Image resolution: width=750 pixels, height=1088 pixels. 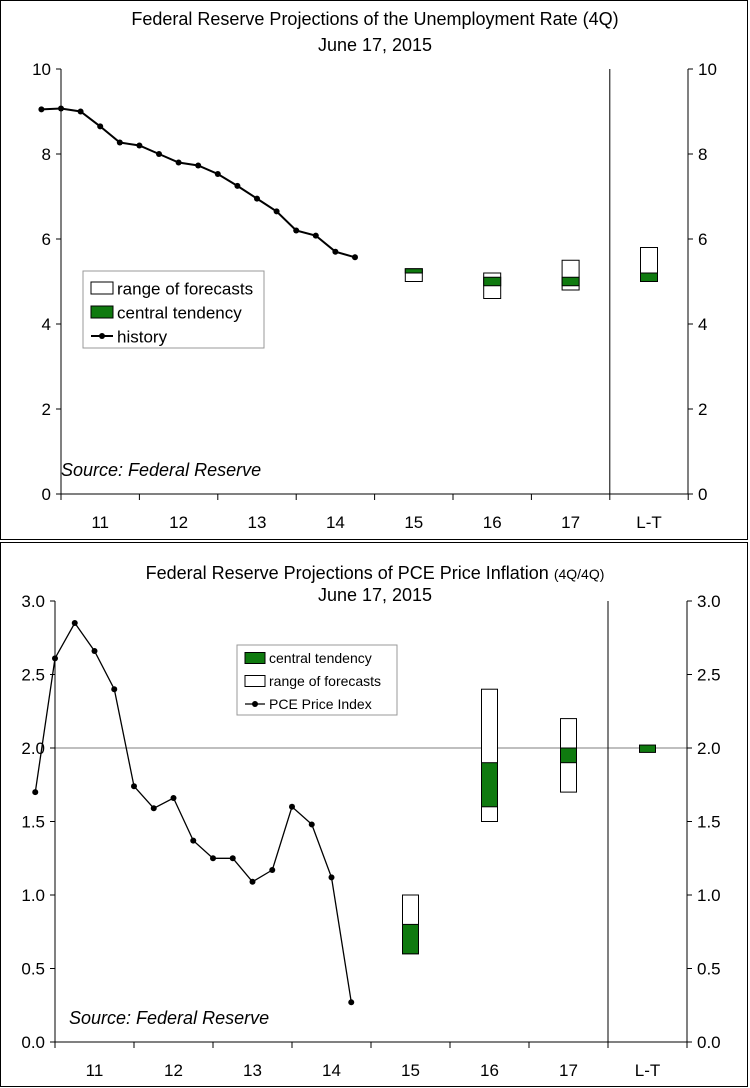 I want to click on y-tick-label-left: 0, so click(x=46, y=494).